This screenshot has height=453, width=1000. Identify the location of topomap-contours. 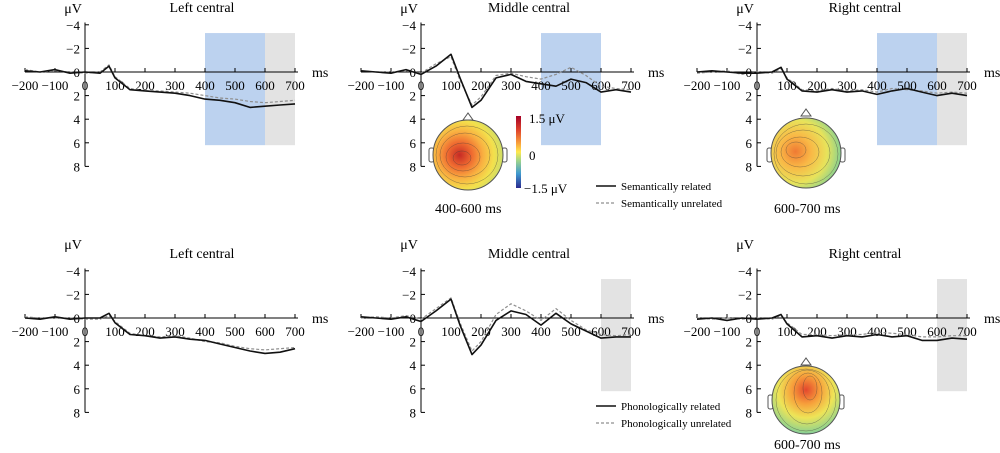
(806, 400).